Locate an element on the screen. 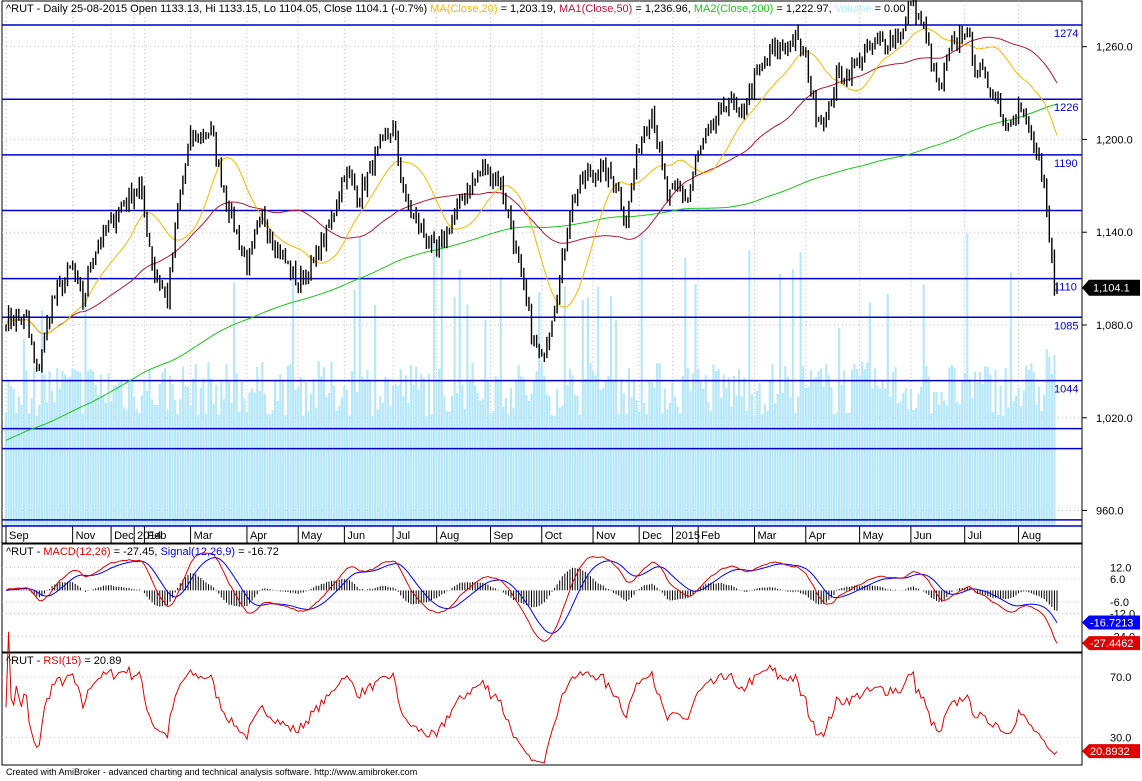 Image resolution: width=1142 pixels, height=781 pixels. date-tick-label: Dec is located at coordinates (124, 536).